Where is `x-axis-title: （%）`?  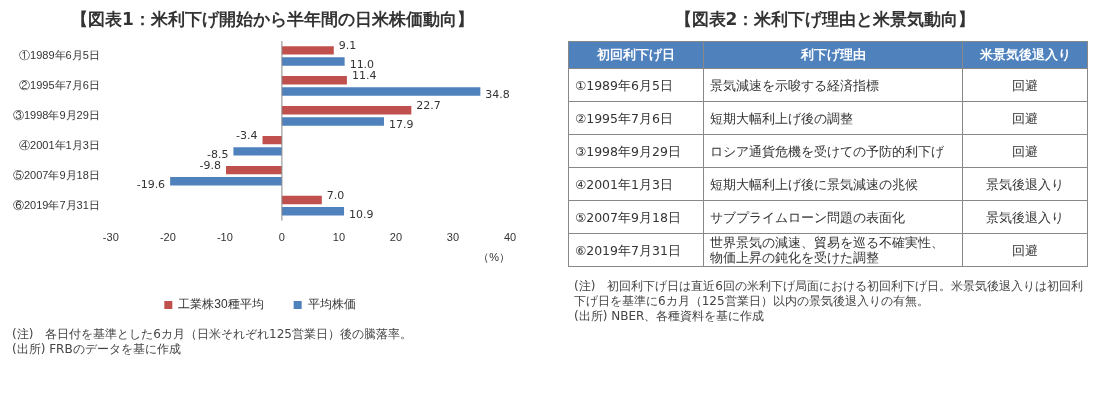 x-axis-title: （%） is located at coordinates (494, 257).